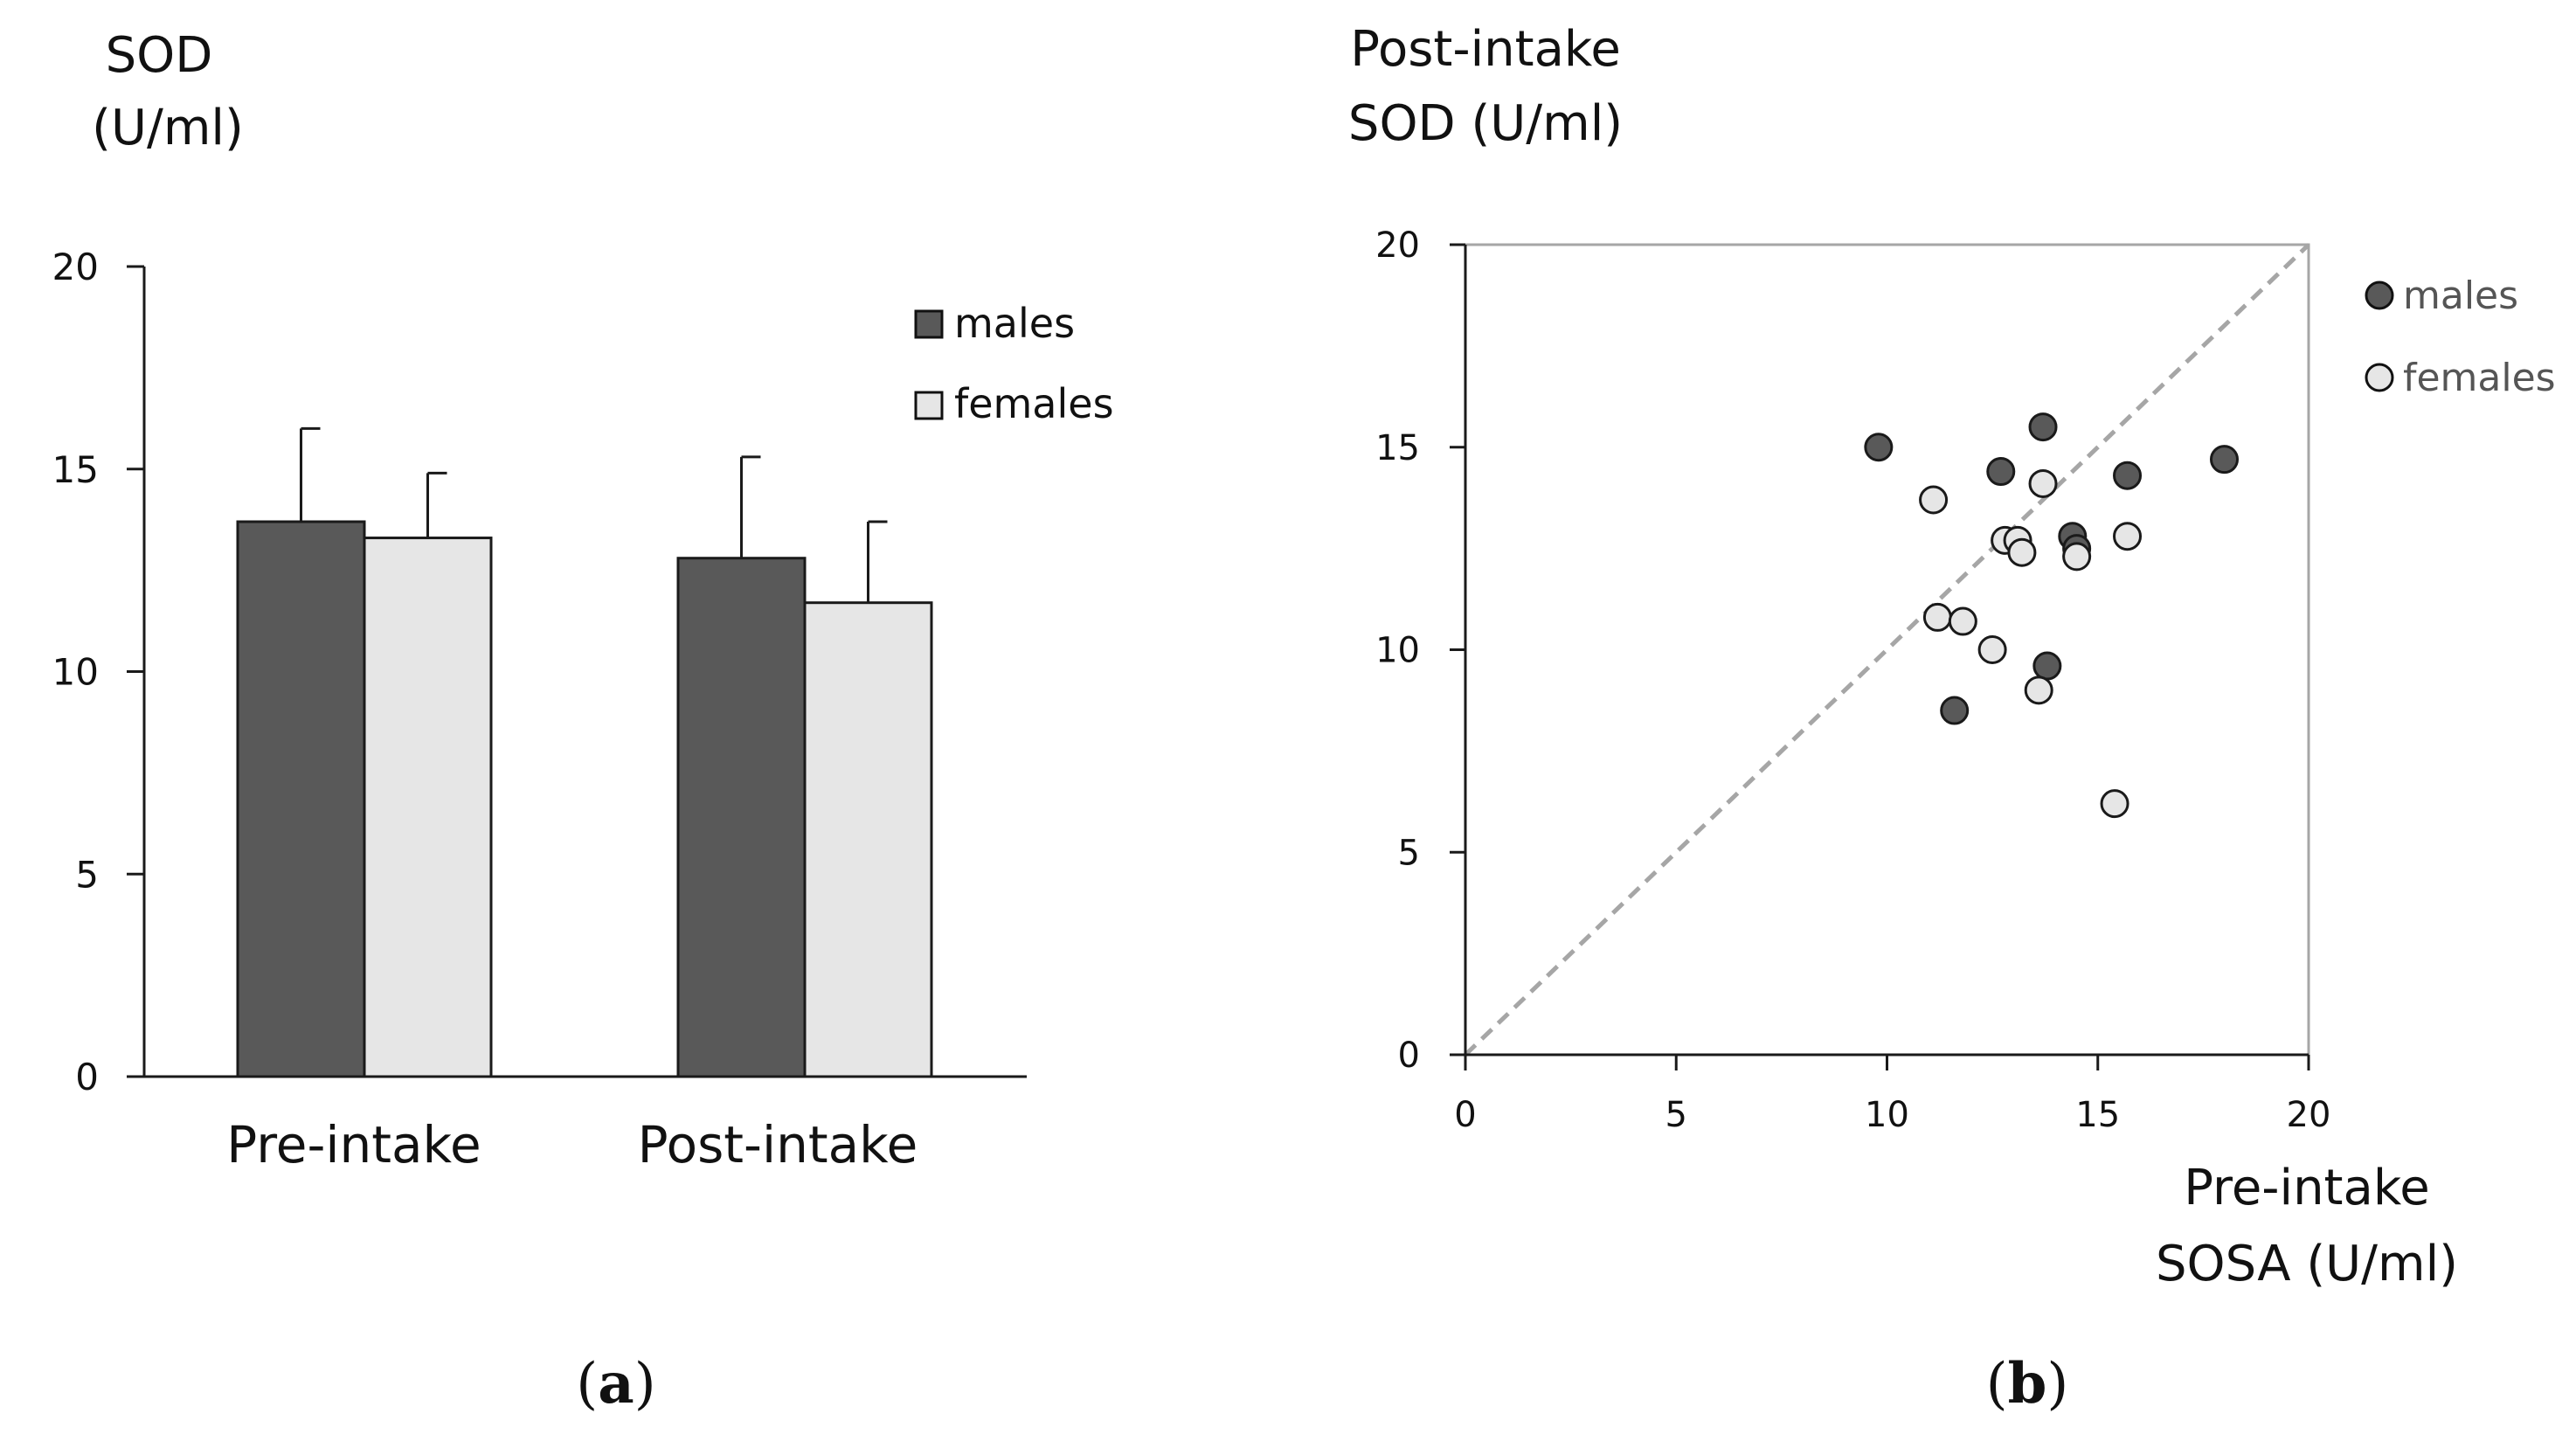  Describe the element at coordinates (1397, 448) in the screenshot. I see `scatter-y-tick-label: 15` at that location.